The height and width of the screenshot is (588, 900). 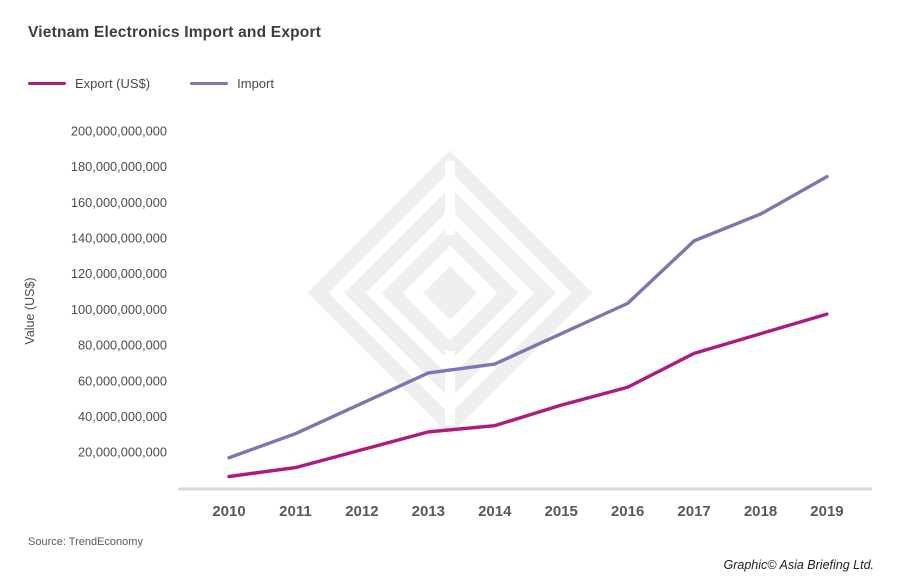 What do you see at coordinates (295, 511) in the screenshot?
I see `x-tick-label: 2011` at bounding box center [295, 511].